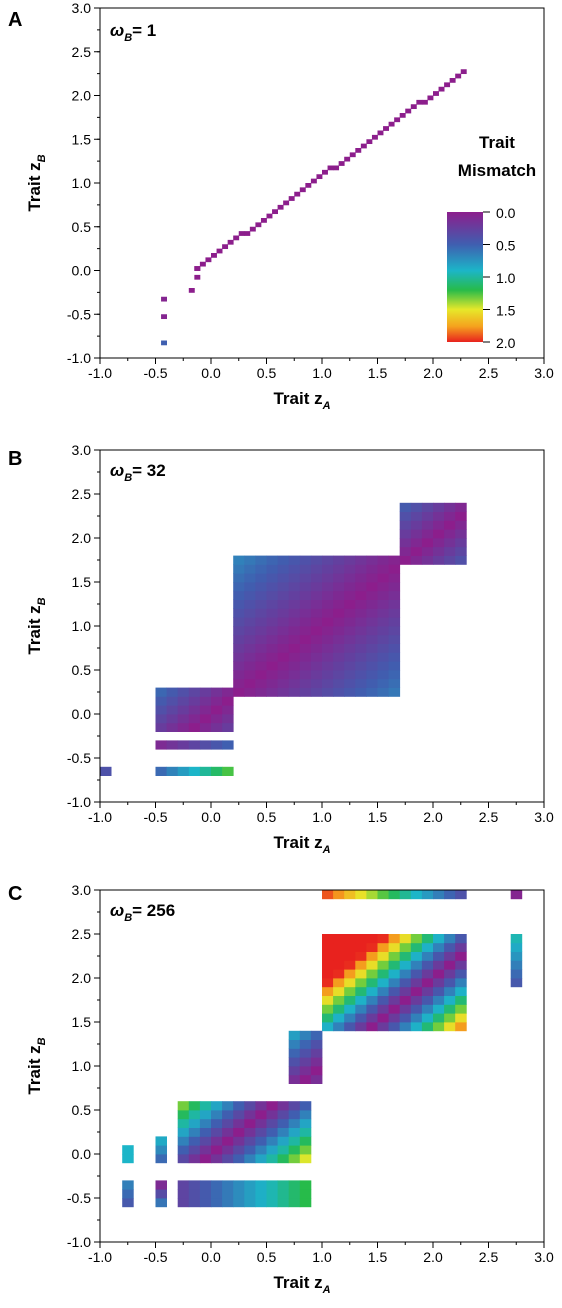  I want to click on omega-annotation: ωB= 256, so click(142, 912).